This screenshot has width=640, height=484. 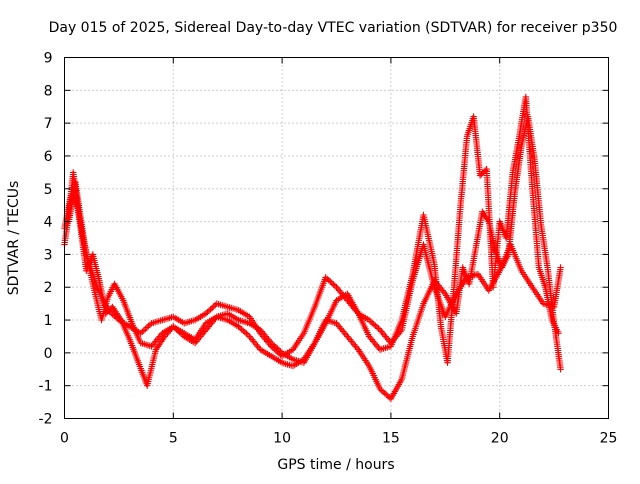 What do you see at coordinates (48, 223) in the screenshot?
I see `y-tick-label: 4` at bounding box center [48, 223].